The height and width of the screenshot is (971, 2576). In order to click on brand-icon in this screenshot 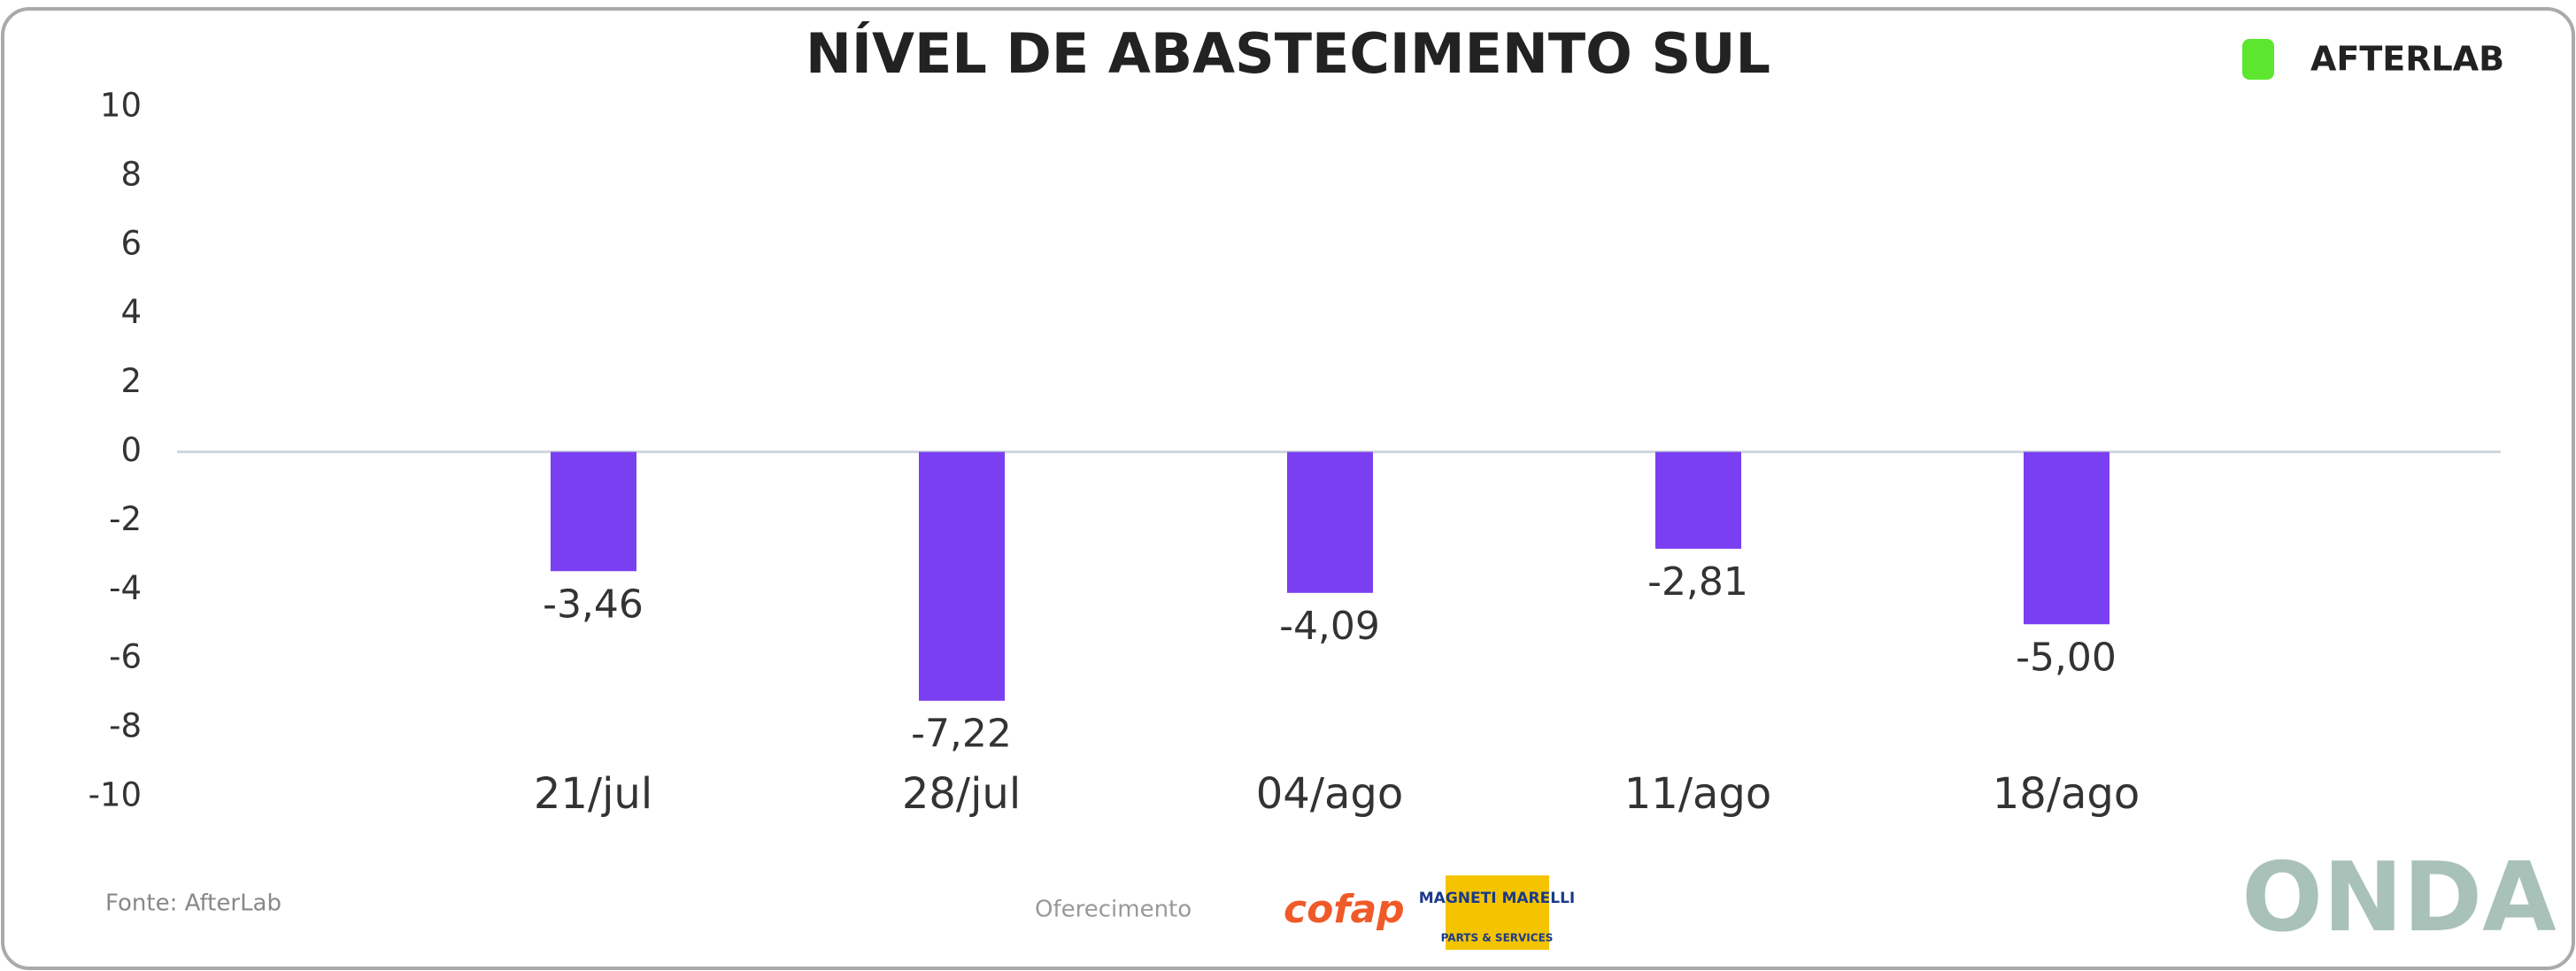, I will do `click(2258, 60)`.